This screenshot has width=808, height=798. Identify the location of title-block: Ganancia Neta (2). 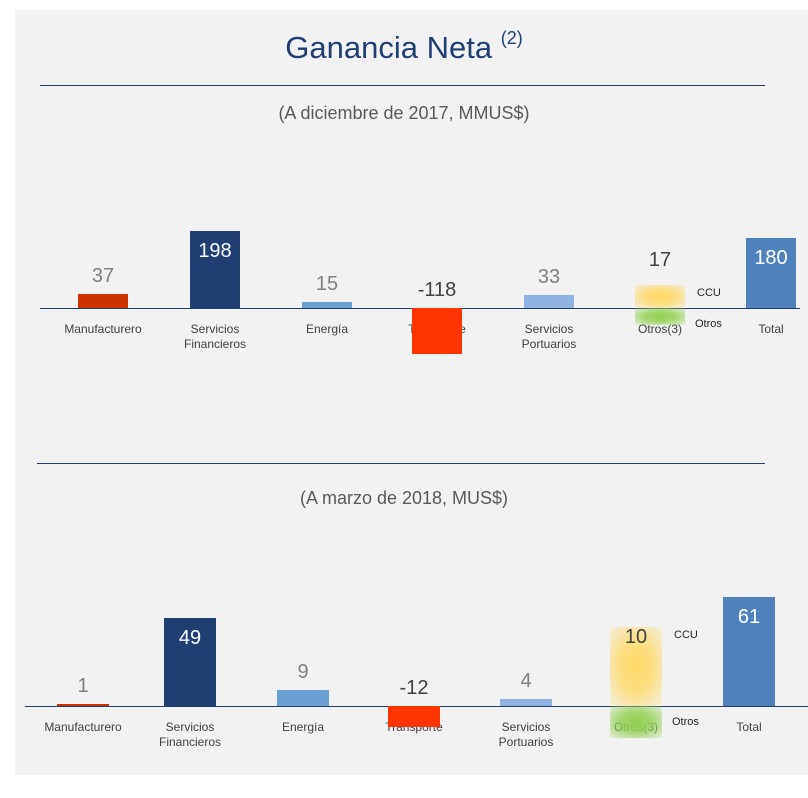
(404, 47).